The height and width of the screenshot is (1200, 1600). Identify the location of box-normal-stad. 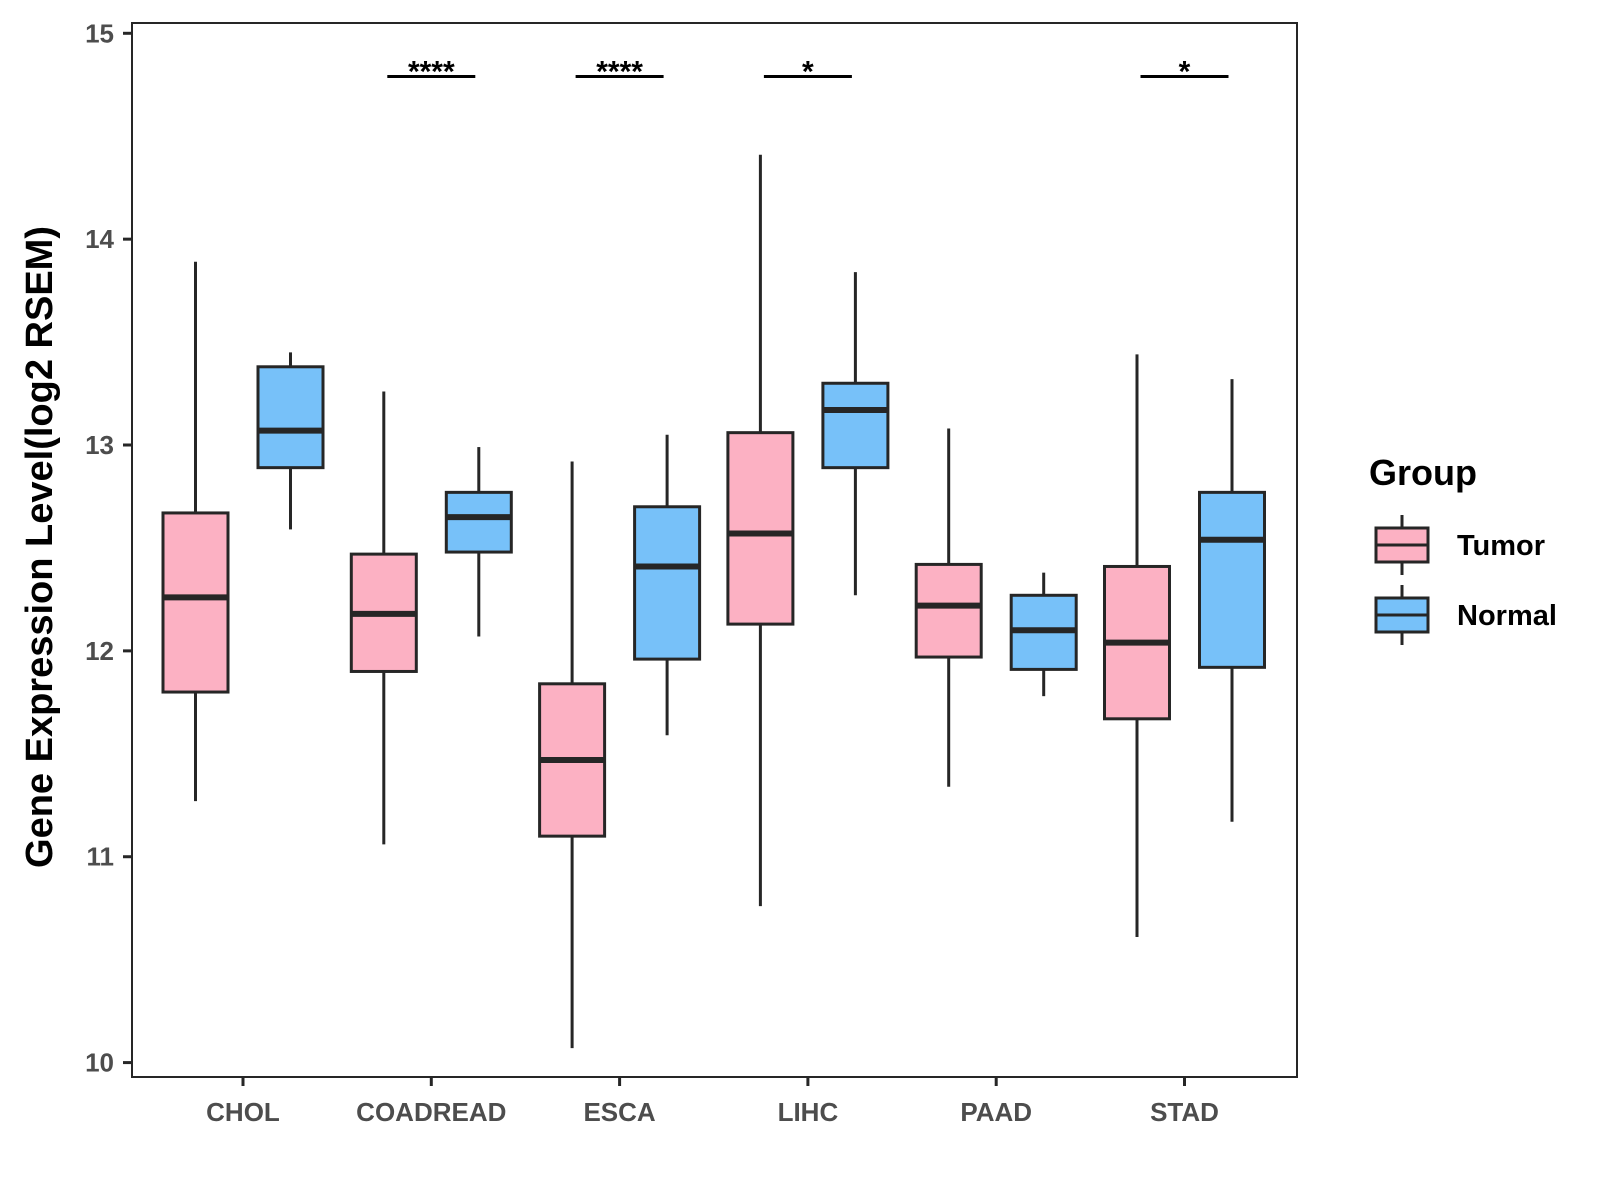
(1232, 600).